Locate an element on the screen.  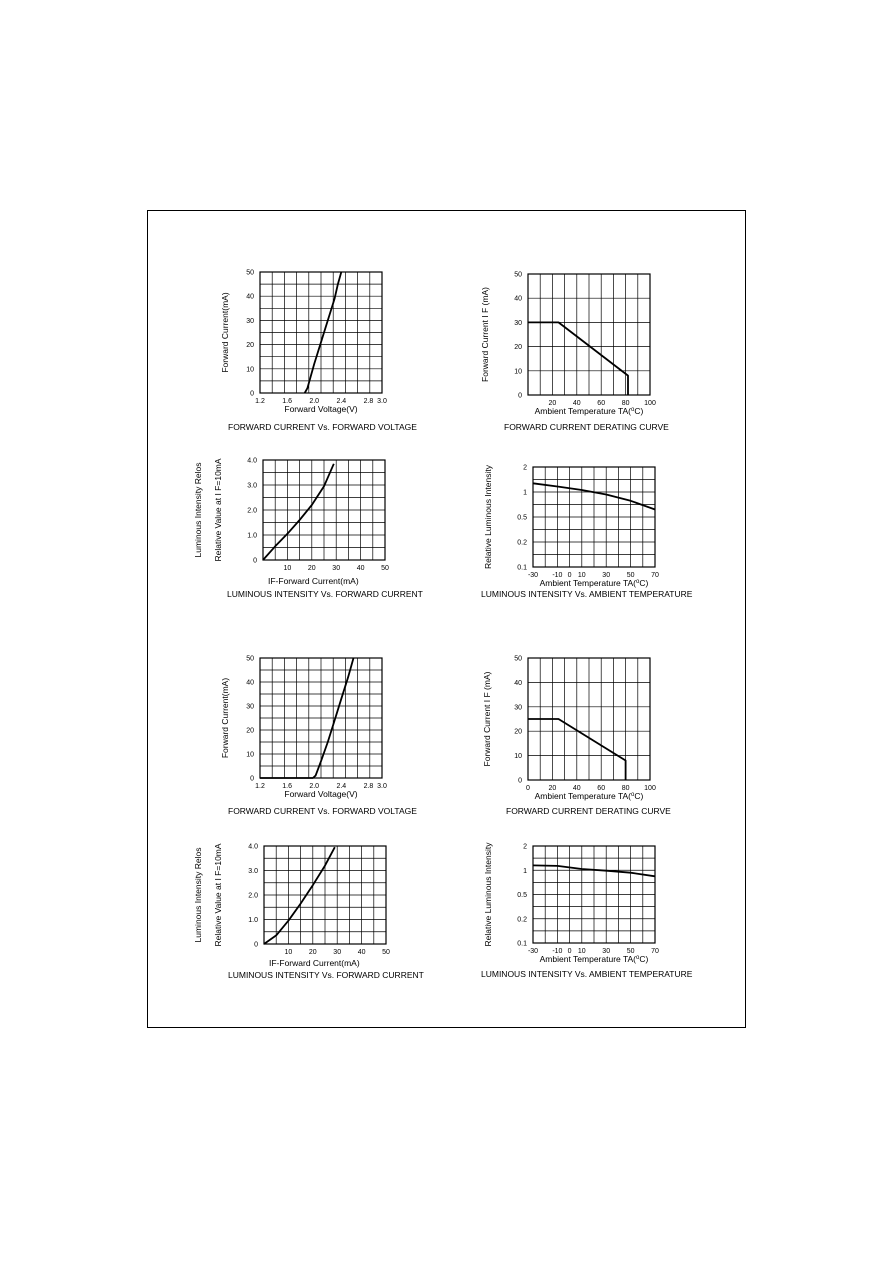
x-tick-label: 1.2 is located at coordinates (260, 401).